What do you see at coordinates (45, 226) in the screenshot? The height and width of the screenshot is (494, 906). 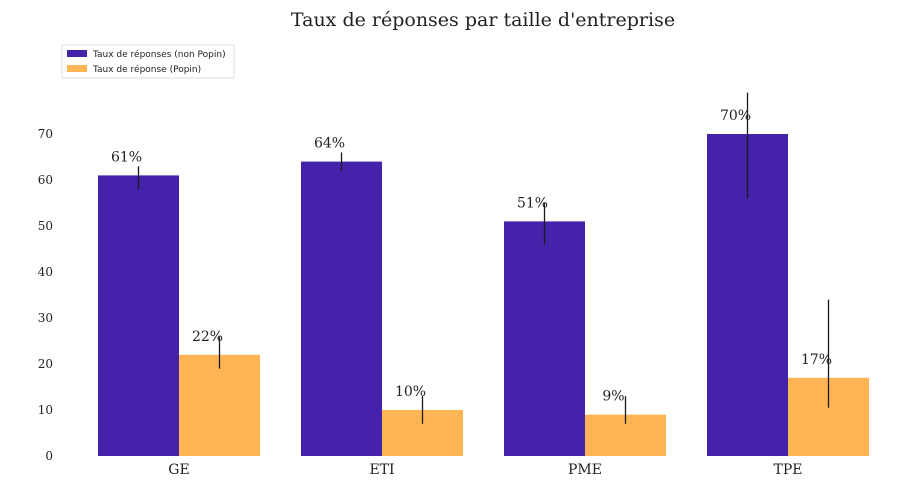 I see `y-tick-label: 50` at bounding box center [45, 226].